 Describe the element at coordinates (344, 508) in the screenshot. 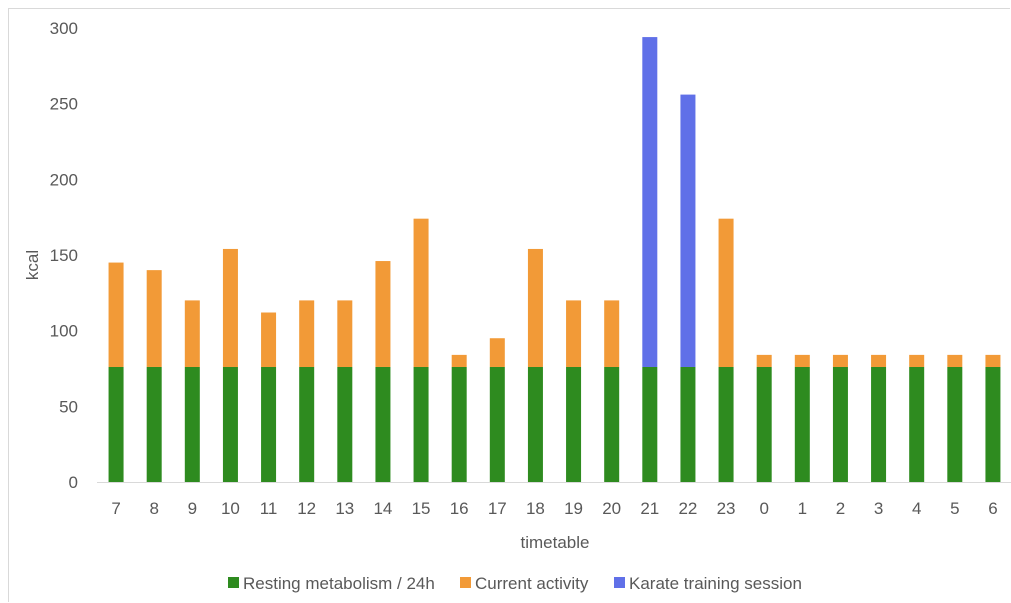

I see `x-tick-label: 13` at that location.